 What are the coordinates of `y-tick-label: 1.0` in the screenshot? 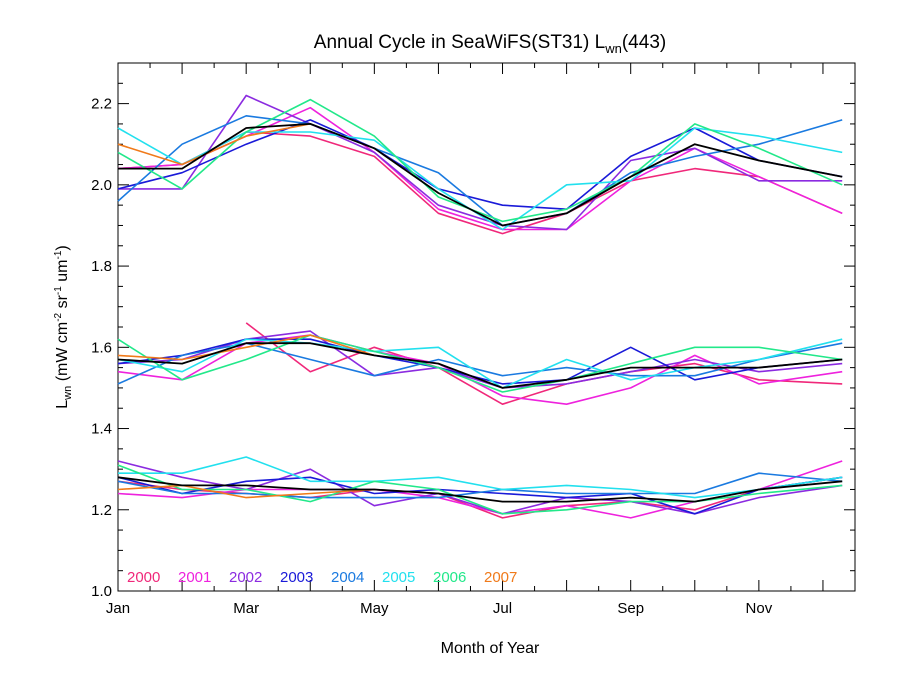 It's located at (101, 591).